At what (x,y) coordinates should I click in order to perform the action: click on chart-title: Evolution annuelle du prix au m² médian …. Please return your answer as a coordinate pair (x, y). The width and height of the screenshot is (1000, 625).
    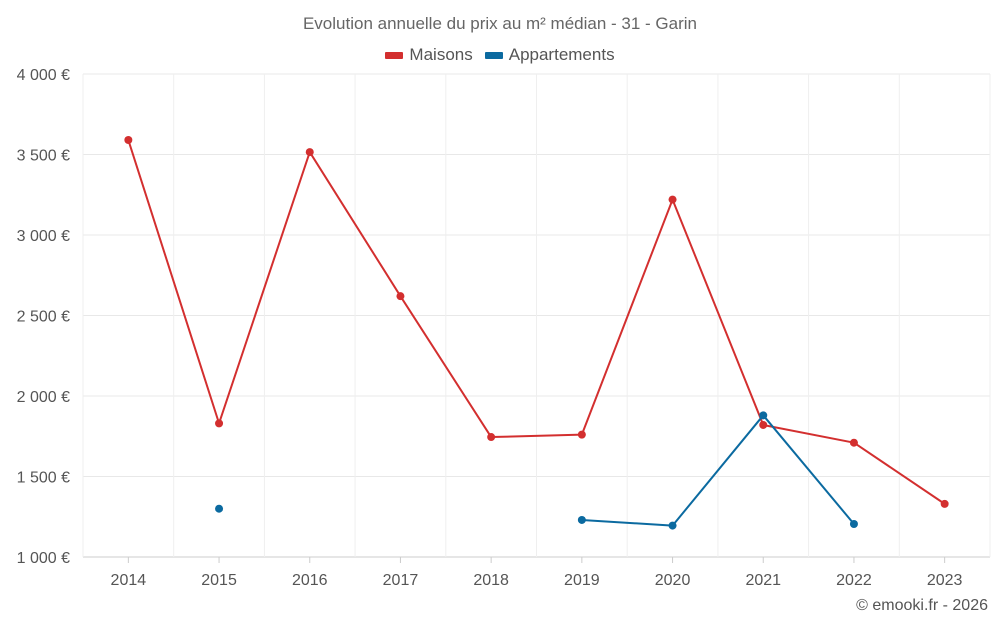
    Looking at the image, I should click on (500, 23).